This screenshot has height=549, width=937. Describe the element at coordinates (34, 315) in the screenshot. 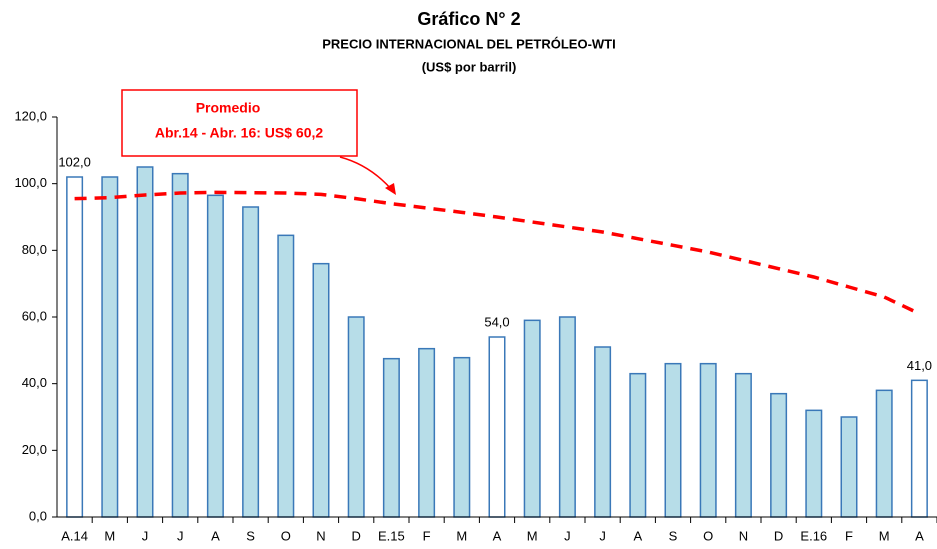

I see `y-tick-label: 60,0` at that location.